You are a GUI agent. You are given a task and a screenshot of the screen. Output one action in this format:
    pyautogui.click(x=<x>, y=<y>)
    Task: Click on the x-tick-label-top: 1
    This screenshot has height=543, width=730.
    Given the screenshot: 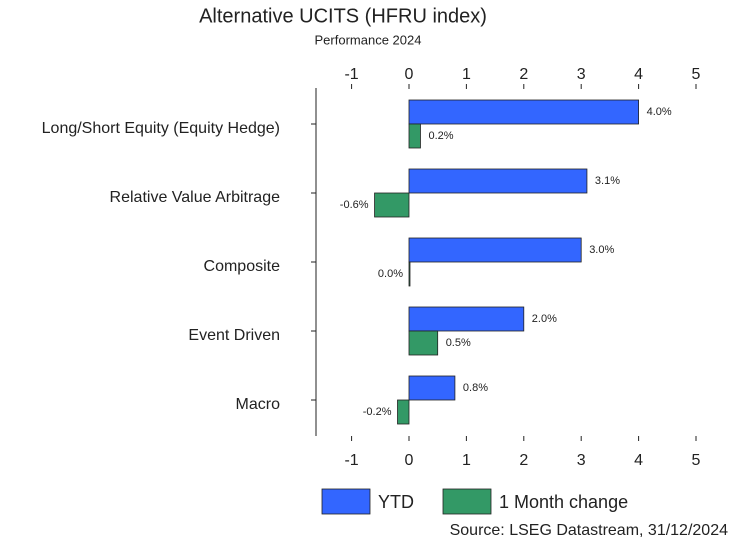 What is the action you would take?
    pyautogui.click(x=466, y=74)
    